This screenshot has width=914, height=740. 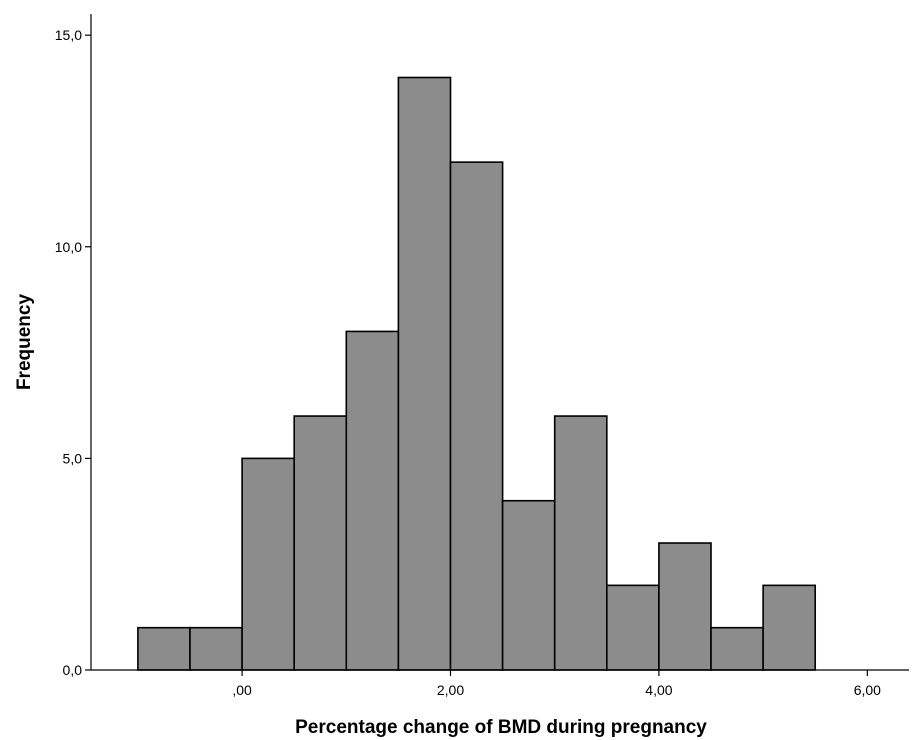 I want to click on y-ticks-group: 0,0 5,0 10,0 15,0, so click(x=73, y=352).